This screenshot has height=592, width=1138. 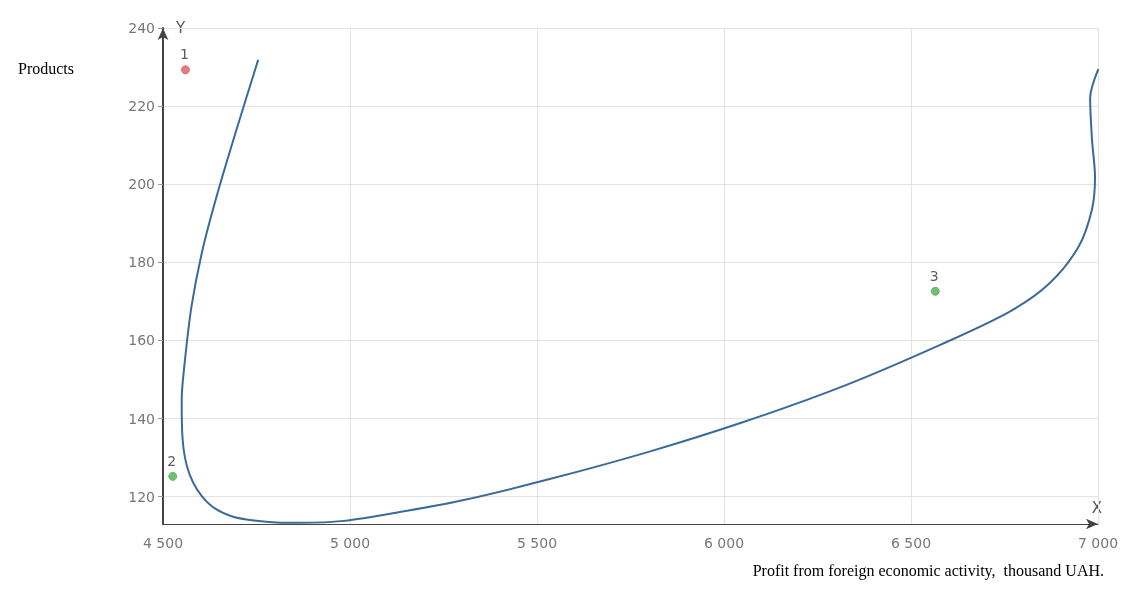 I want to click on annotation: Y, so click(x=180, y=27).